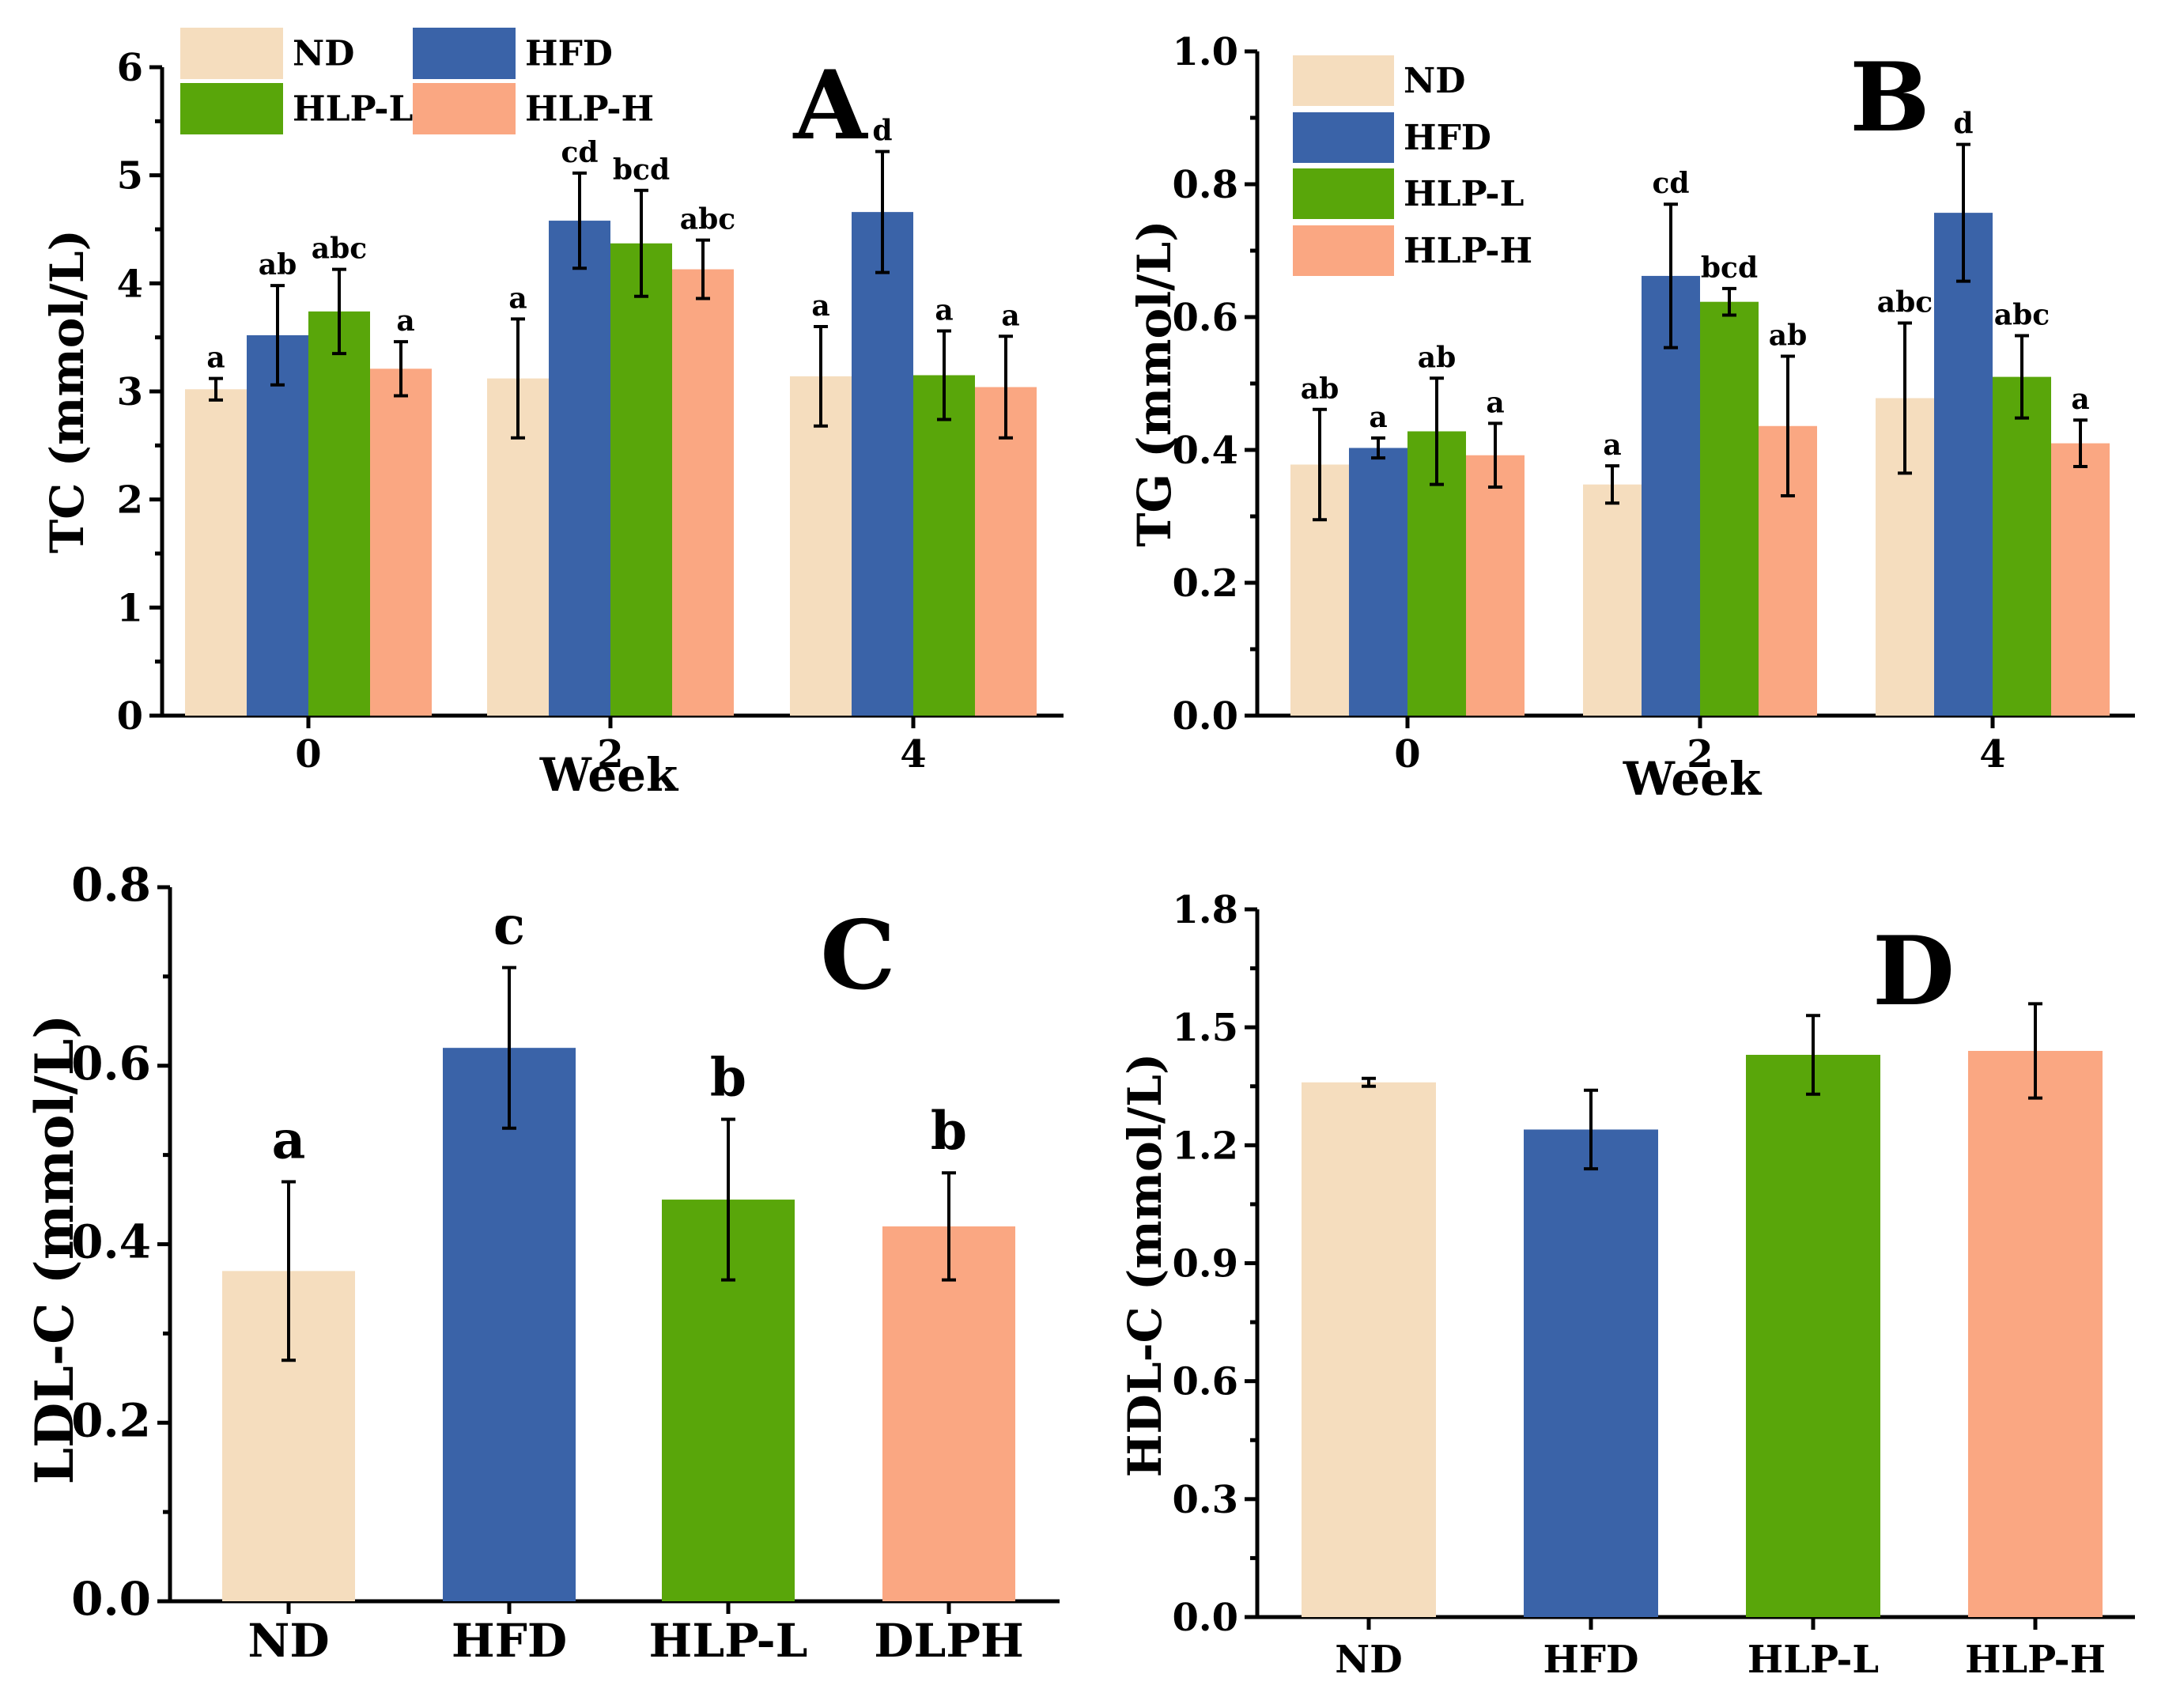 Image resolution: width=2165 pixels, height=1708 pixels. Describe the element at coordinates (130, 392) in the screenshot. I see `y-tick-label: 3` at that location.